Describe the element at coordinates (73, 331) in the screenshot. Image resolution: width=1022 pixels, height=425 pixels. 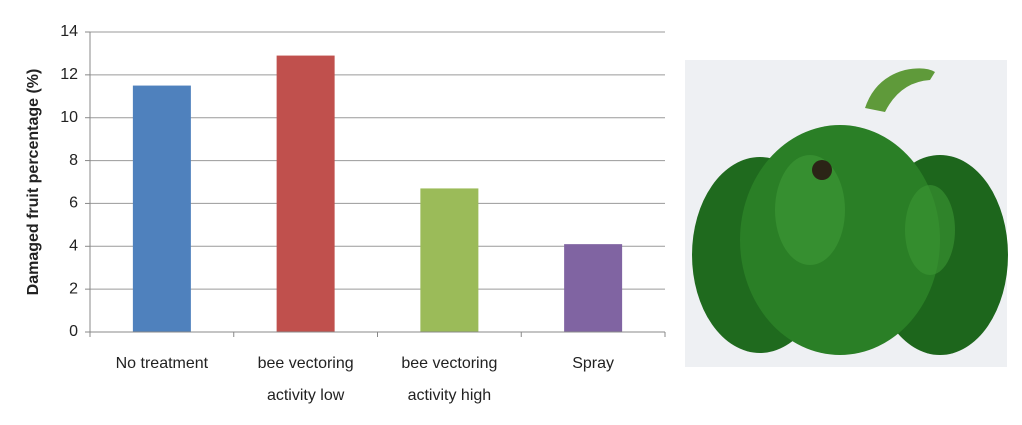
I see `y-tick-label: 0` at that location.